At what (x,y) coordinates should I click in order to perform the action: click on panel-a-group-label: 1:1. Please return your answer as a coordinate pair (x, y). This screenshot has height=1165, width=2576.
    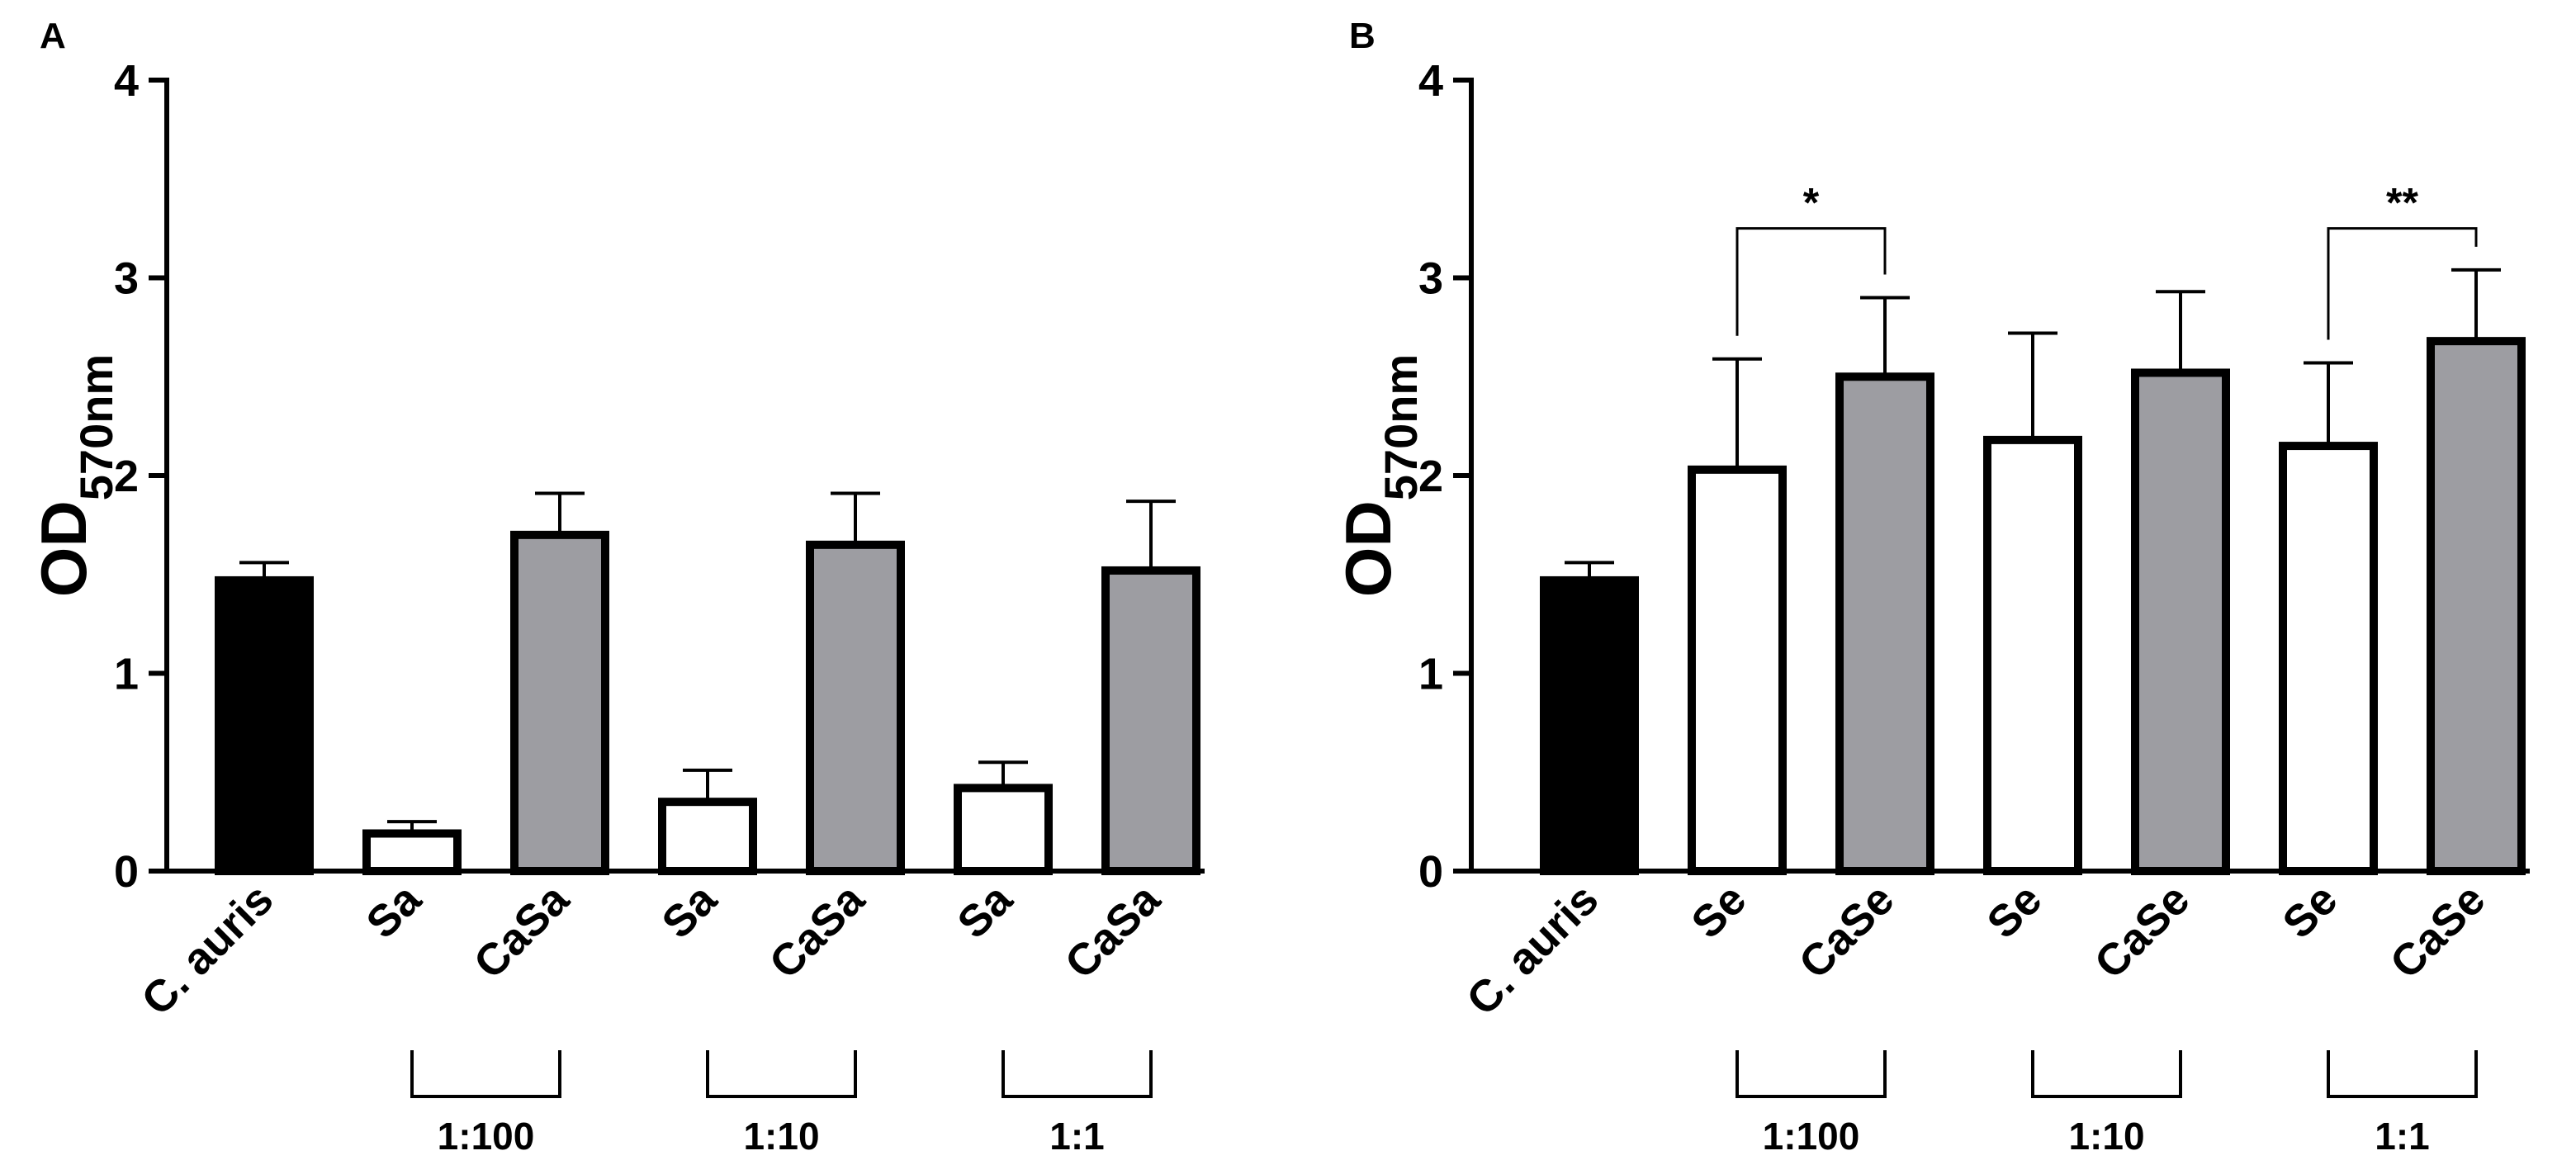
    Looking at the image, I should click on (1076, 1136).